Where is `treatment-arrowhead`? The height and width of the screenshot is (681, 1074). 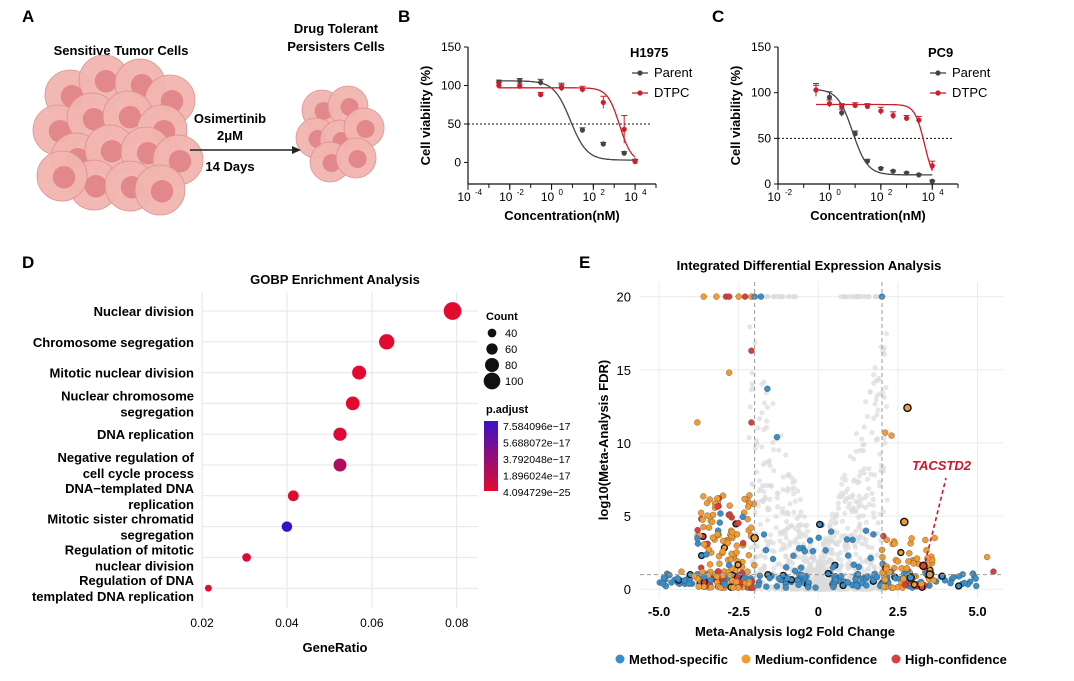
treatment-arrowhead is located at coordinates (296, 150).